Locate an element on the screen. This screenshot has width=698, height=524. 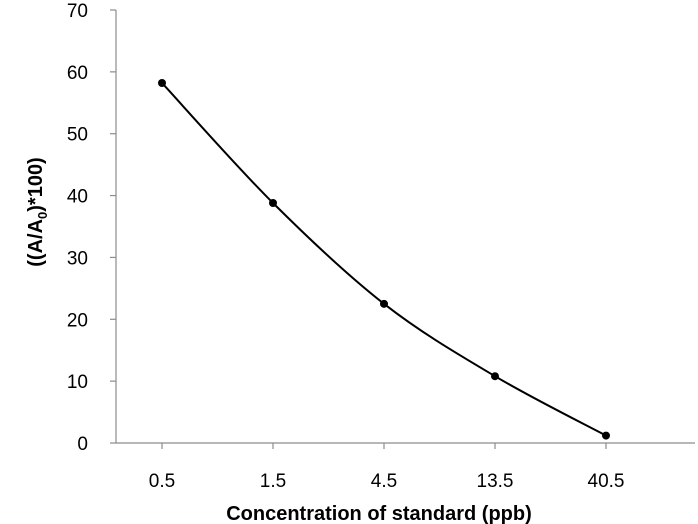
y-tick-label: 10 is located at coordinates (77, 382).